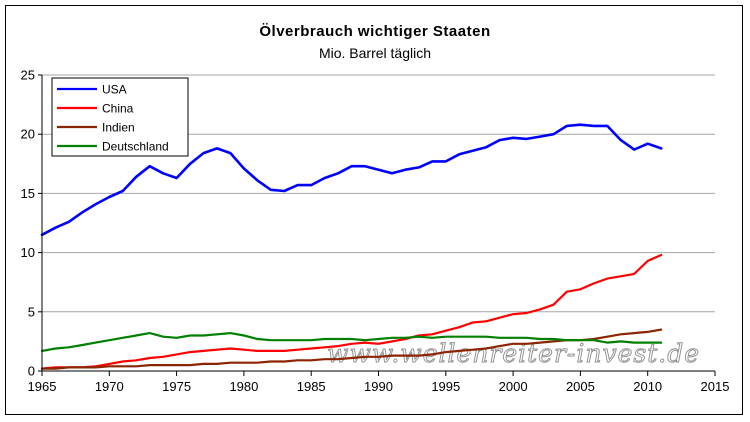 The height and width of the screenshot is (422, 750). I want to click on x-tick-label: 2005, so click(580, 386).